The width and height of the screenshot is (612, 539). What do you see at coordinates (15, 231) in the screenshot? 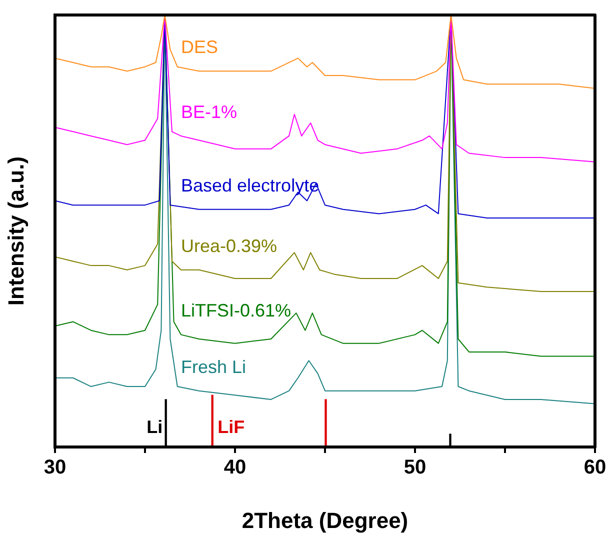
I see `y-axis-title: Intensity (a.u.)` at bounding box center [15, 231].